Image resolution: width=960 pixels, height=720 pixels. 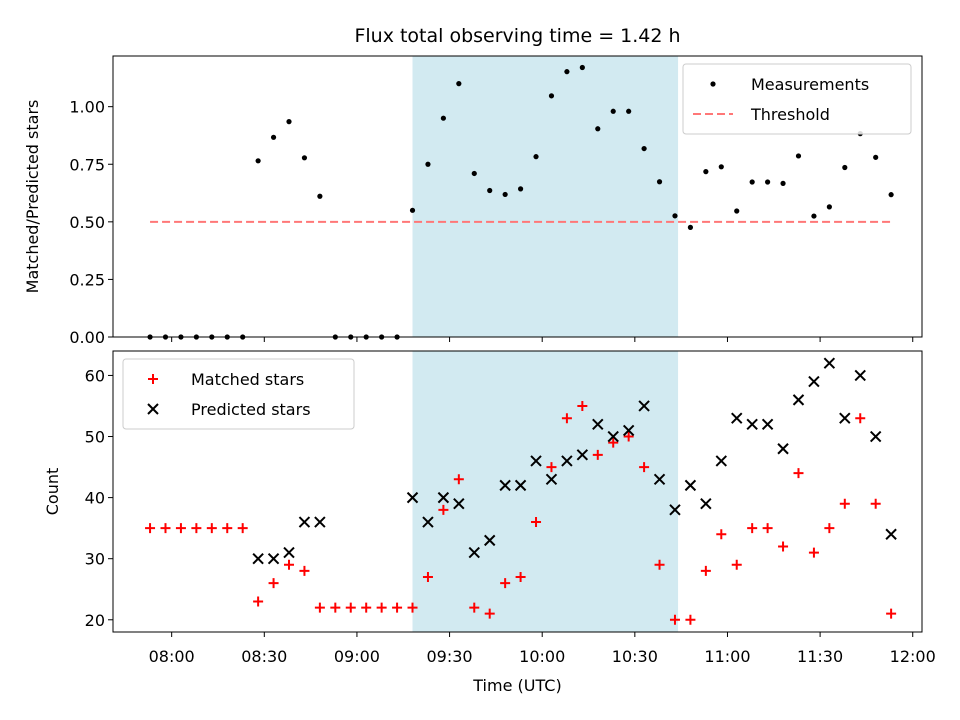 What do you see at coordinates (95, 437) in the screenshot?
I see `y-tick-label: 50` at bounding box center [95, 437].